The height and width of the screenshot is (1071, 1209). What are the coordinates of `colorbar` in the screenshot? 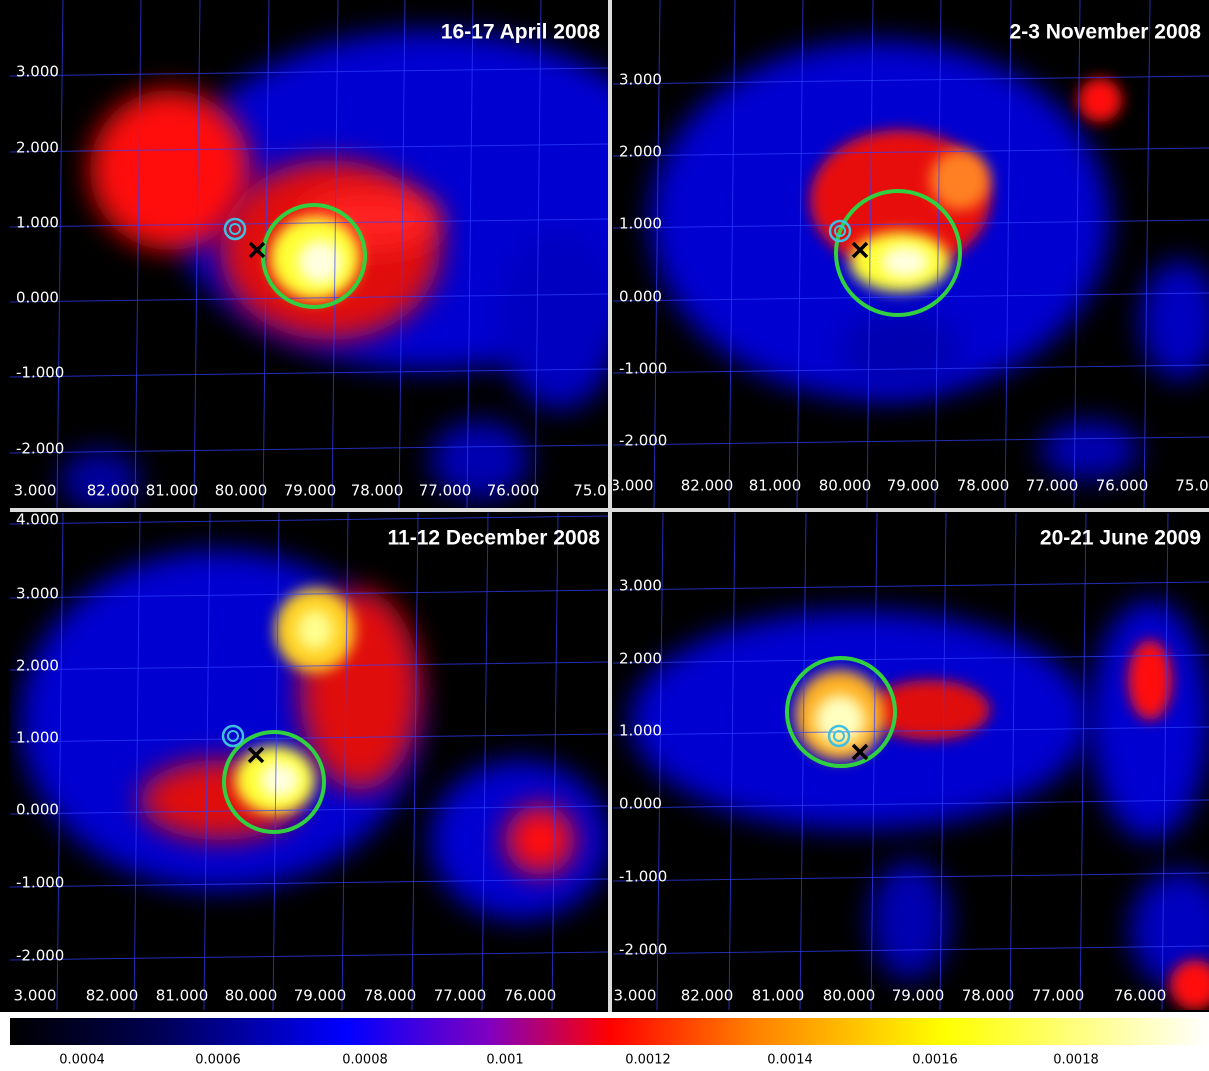 It's located at (609, 1031).